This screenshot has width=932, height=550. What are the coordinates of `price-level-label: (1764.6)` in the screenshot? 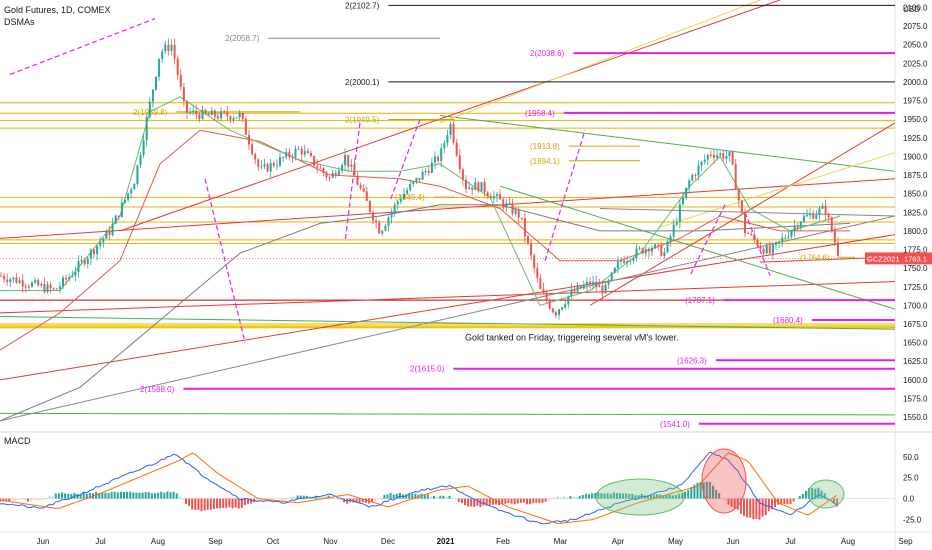 It's located at (815, 257).